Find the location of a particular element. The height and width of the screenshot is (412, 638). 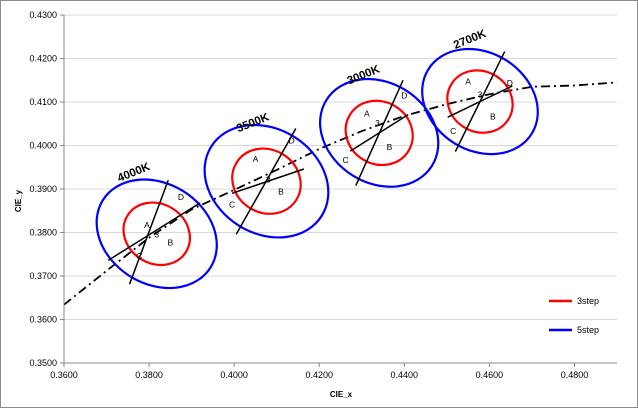

y-tick-label: 0.3800 is located at coordinates (43, 233).